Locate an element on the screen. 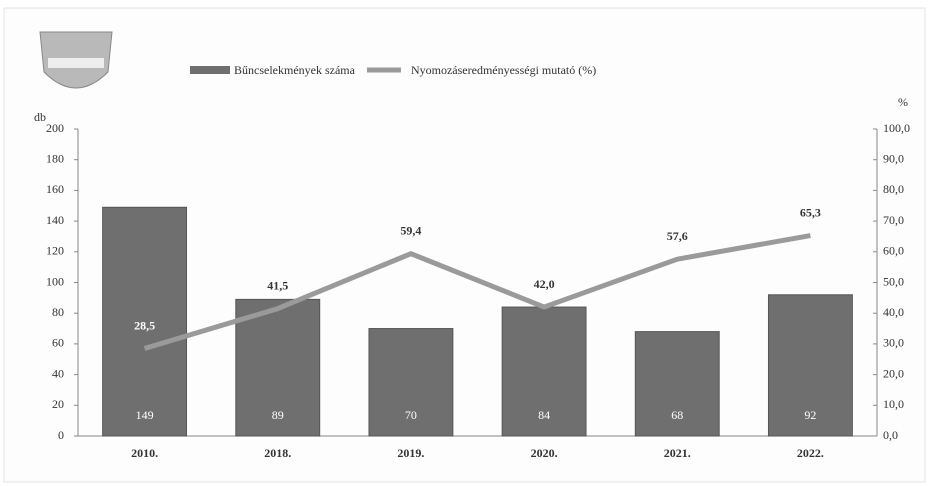 The width and height of the screenshot is (929, 486). logo is located at coordinates (76, 60).